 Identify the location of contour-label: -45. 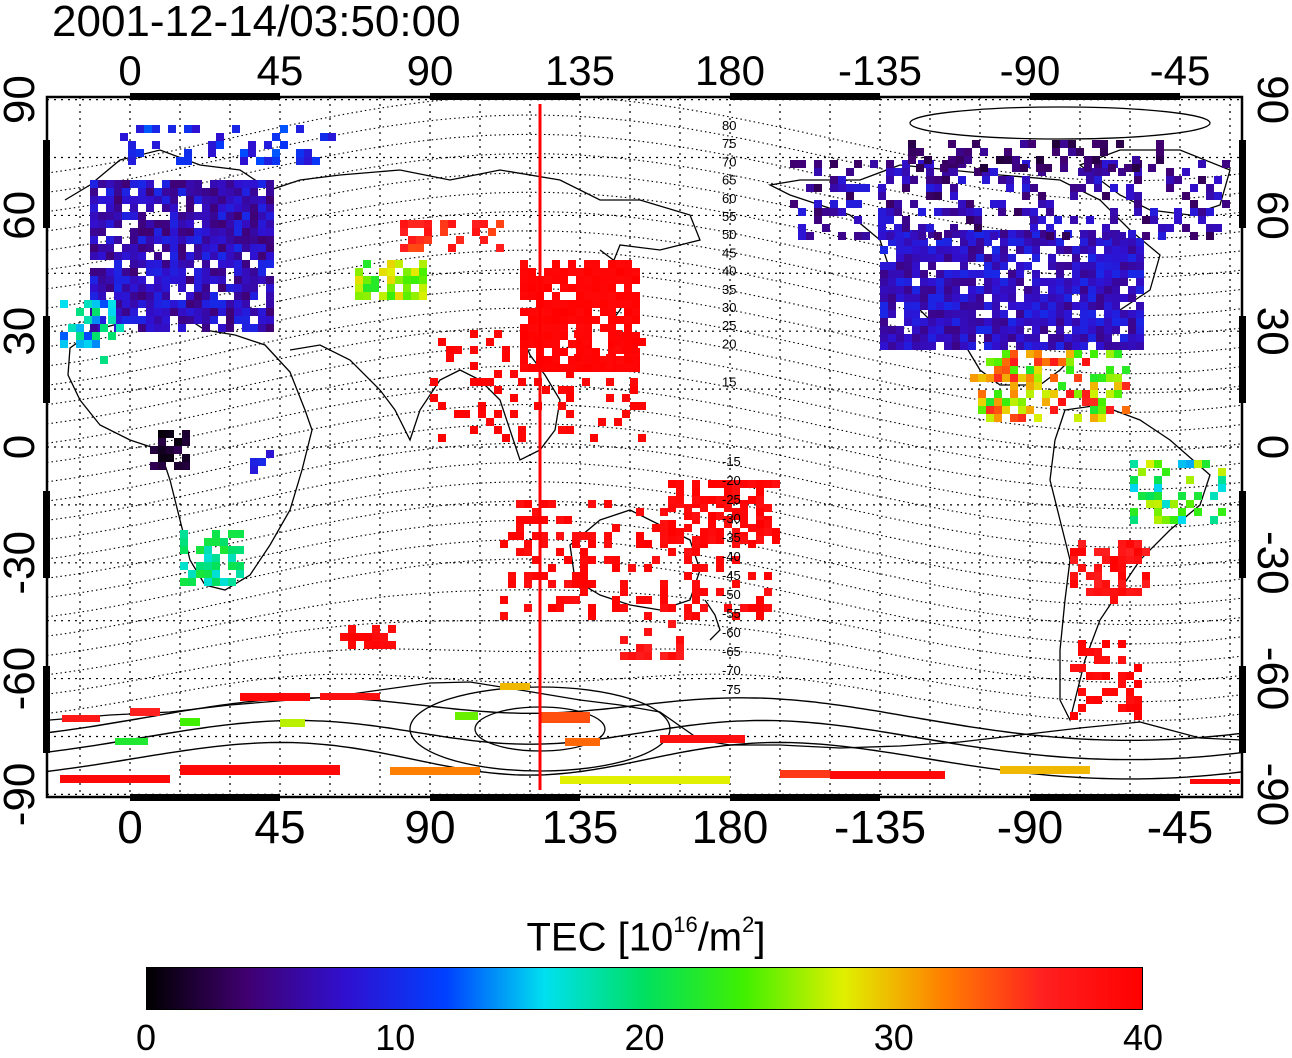
(731, 575).